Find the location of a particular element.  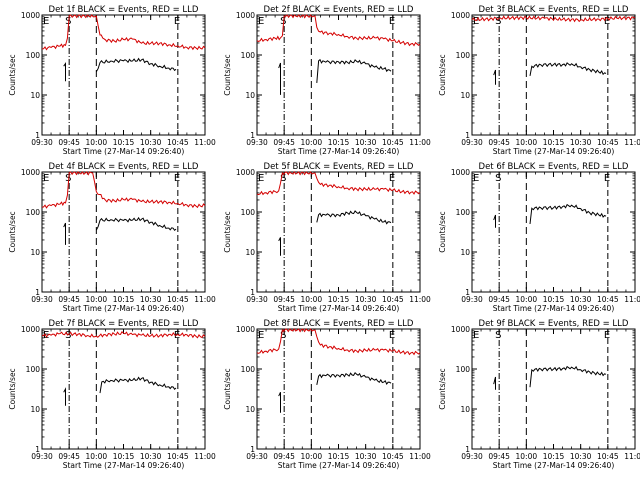

subplot-title: Det 4f BLACK = Events, RED = LLD is located at coordinates (124, 167).